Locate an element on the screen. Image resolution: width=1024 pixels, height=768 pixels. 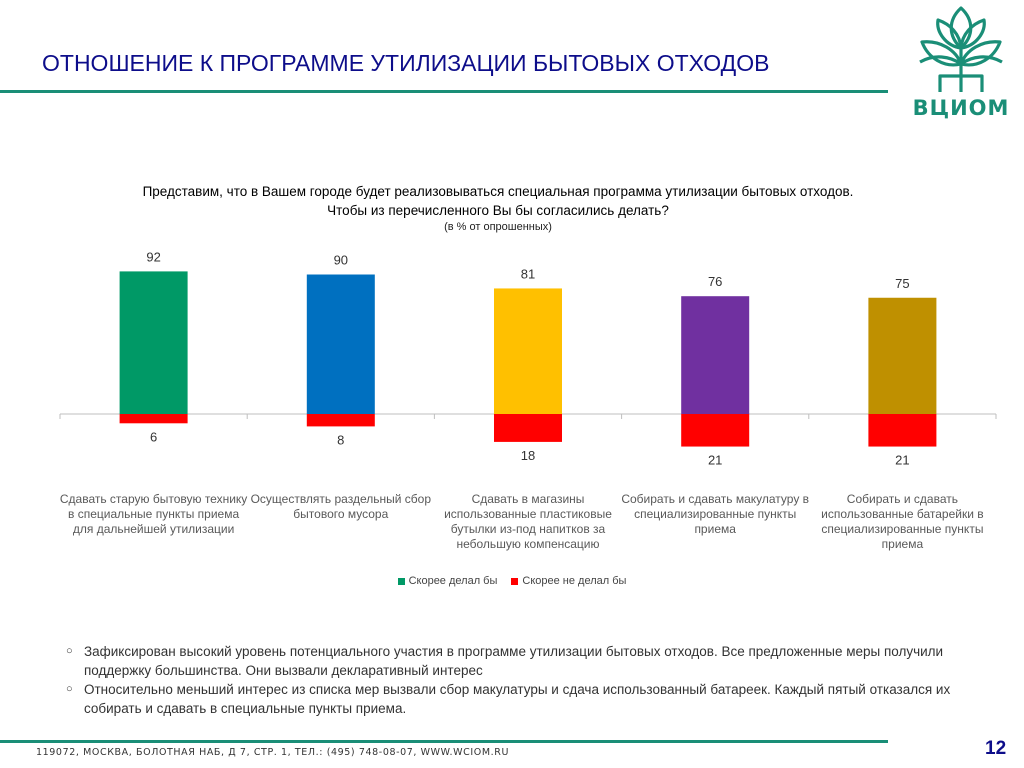
data-label-yes: 92 is located at coordinates (153, 256).